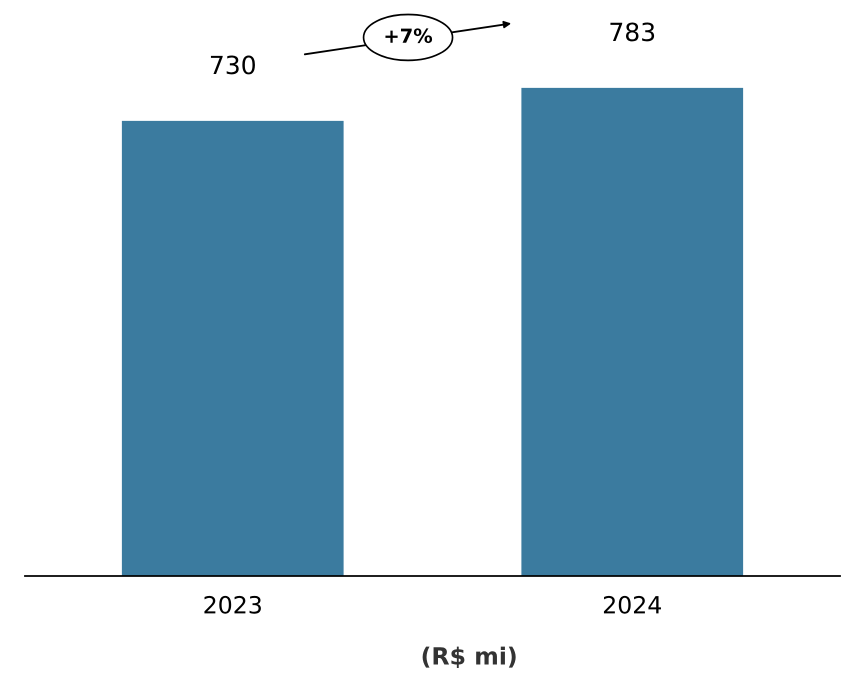 Image resolution: width=853 pixels, height=688 pixels. I want to click on x-tick-label: 2023, so click(232, 605).